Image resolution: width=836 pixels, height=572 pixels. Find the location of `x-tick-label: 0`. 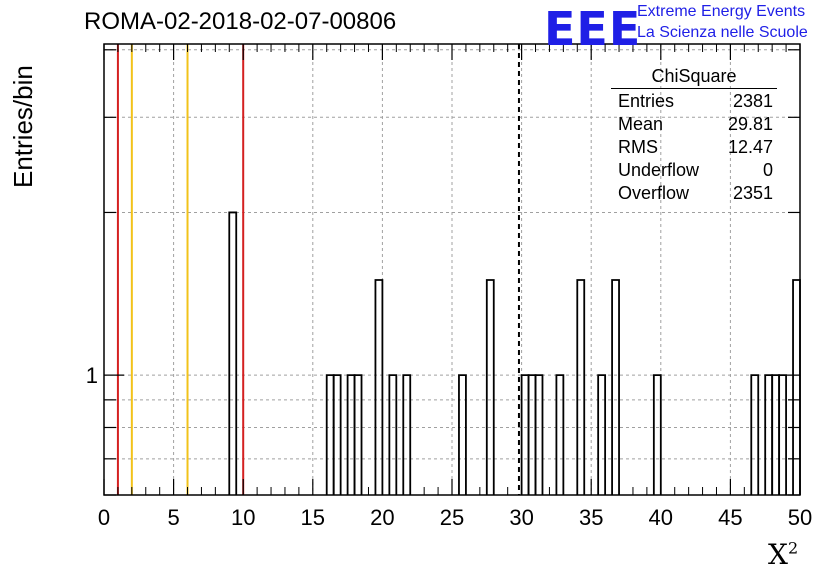

x-tick-label: 0 is located at coordinates (104, 517).